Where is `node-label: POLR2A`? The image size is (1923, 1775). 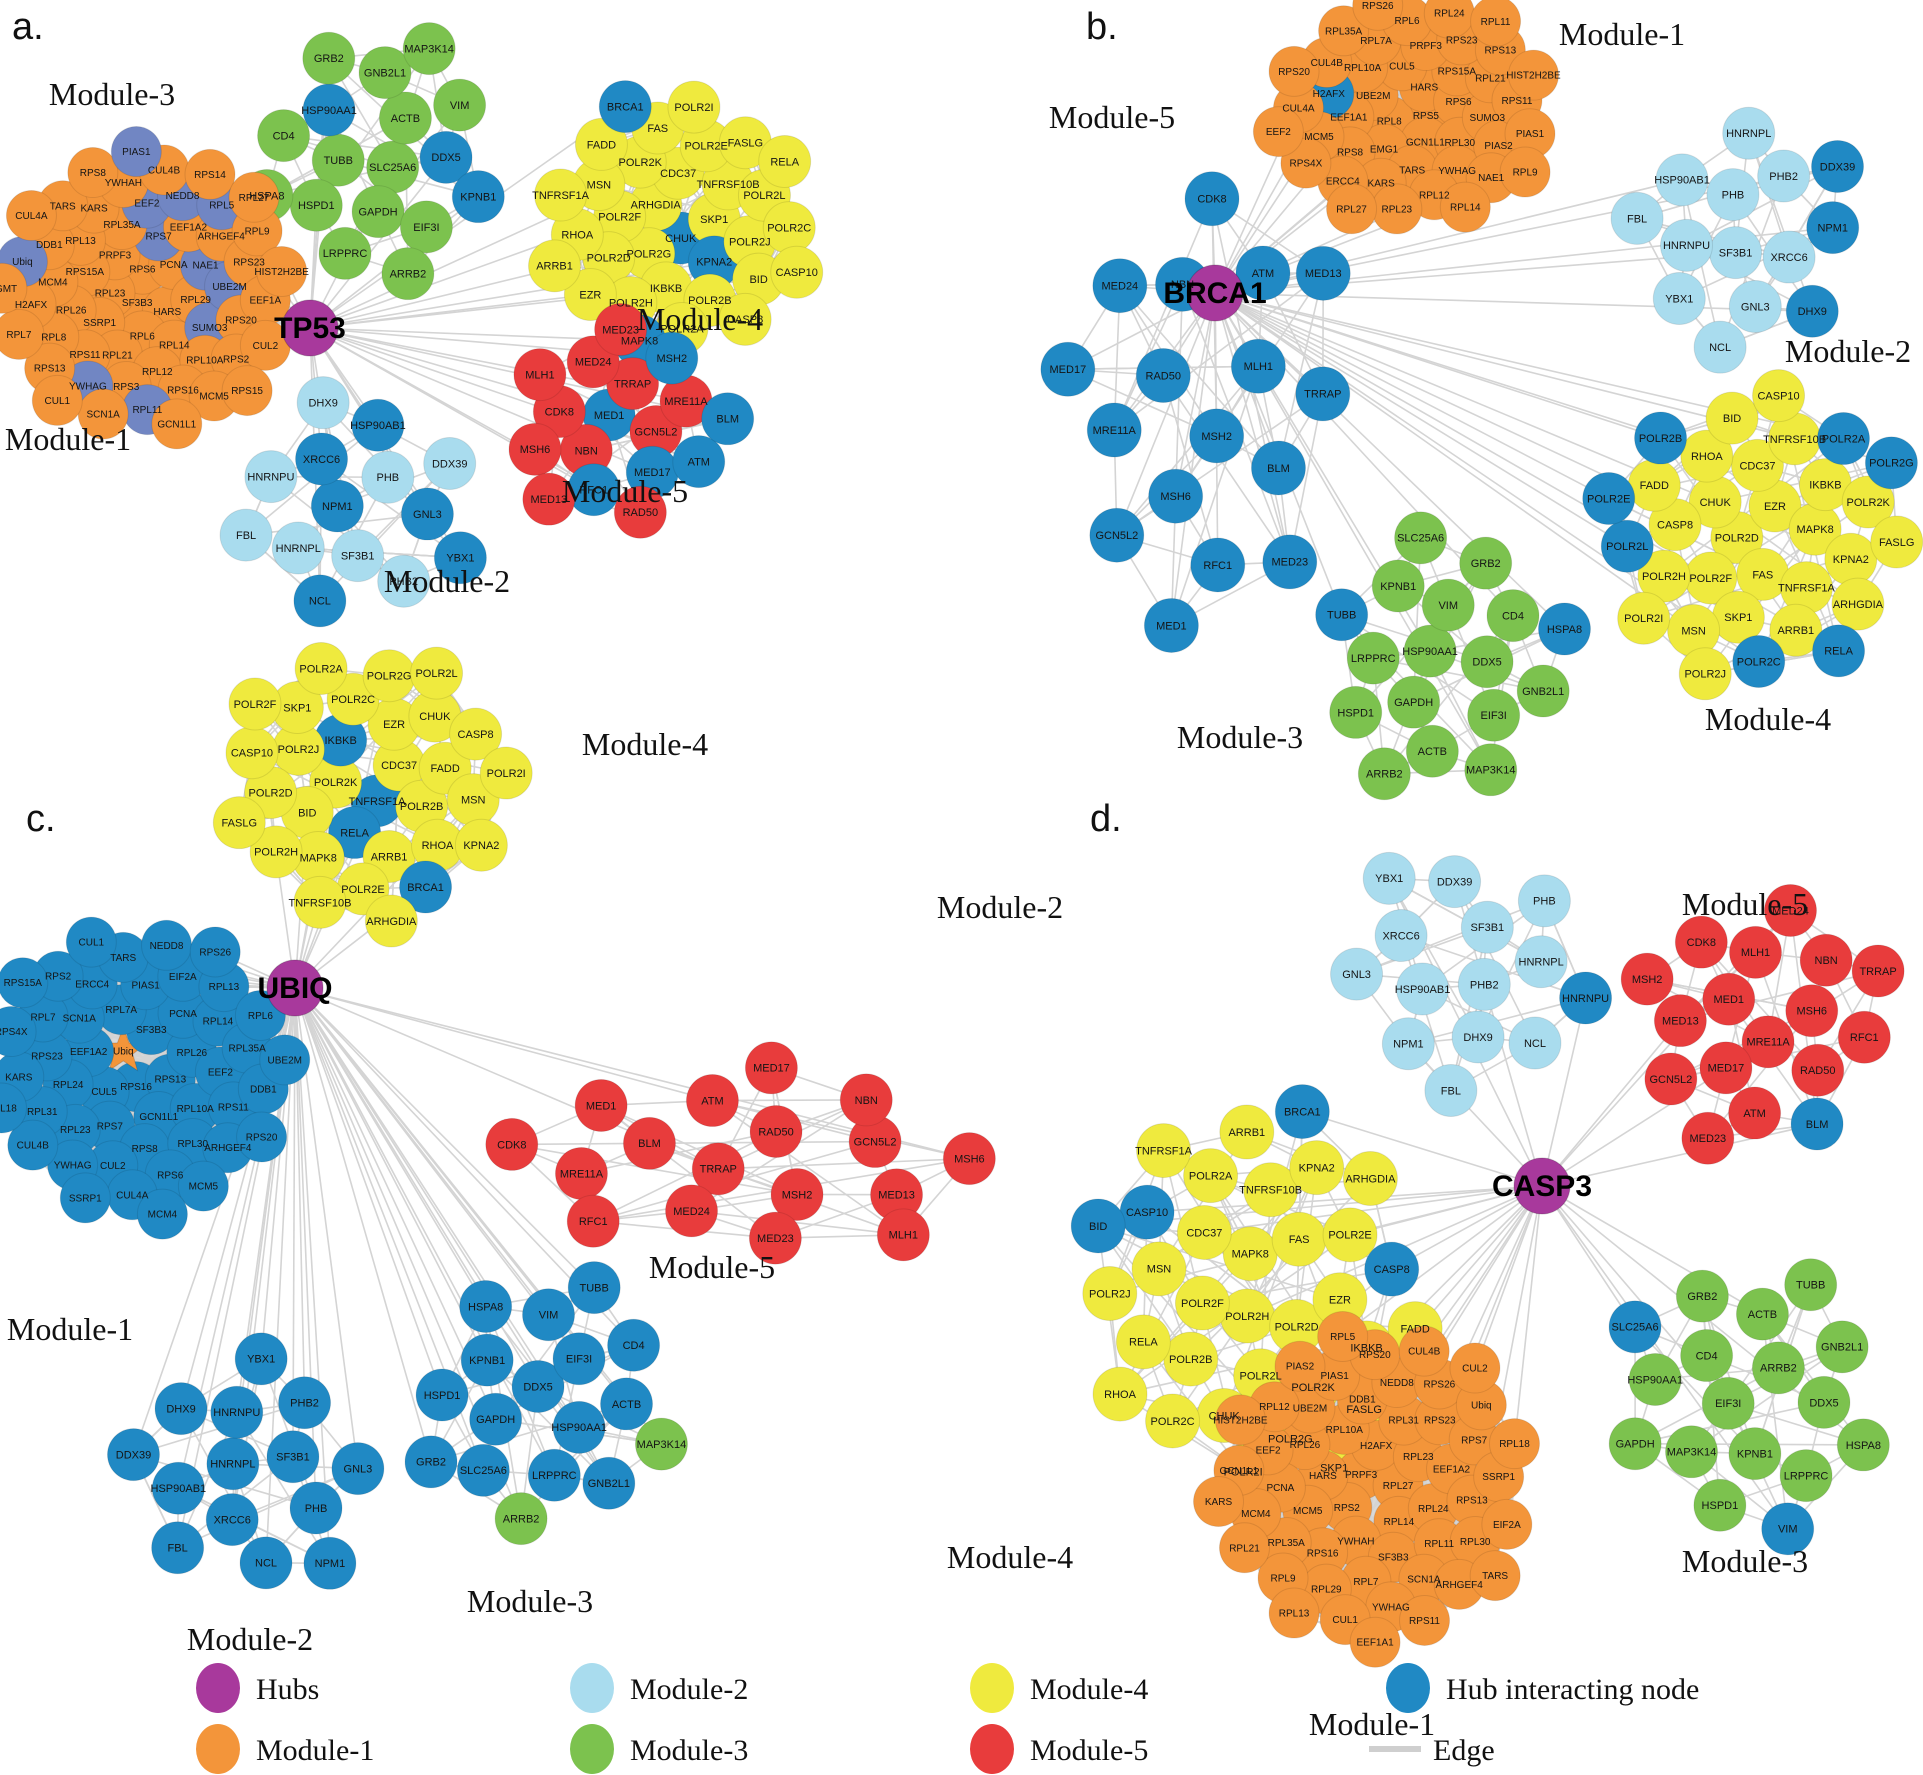 node-label: POLR2A is located at coordinates (682, 329).